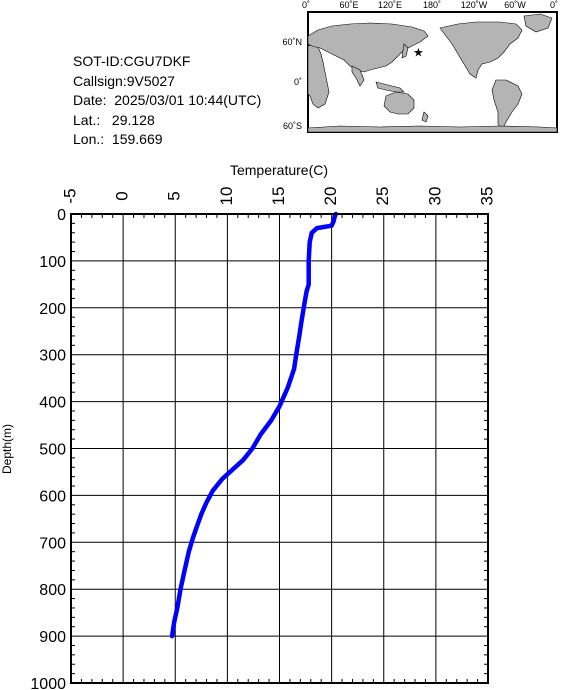 This screenshot has height=690, width=564. What do you see at coordinates (405, 51) in the screenshot?
I see `land-japan` at bounding box center [405, 51].